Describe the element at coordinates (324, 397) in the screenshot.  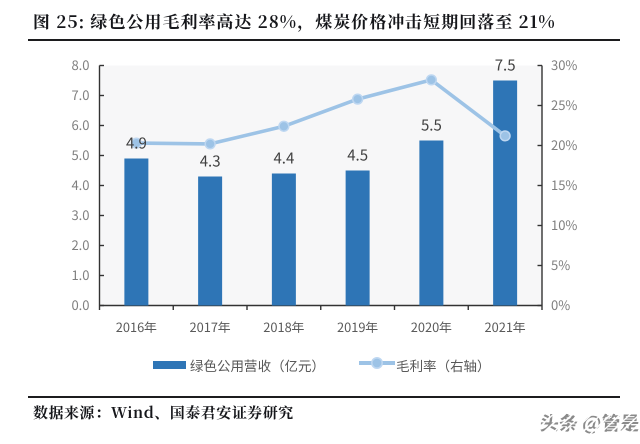
I see `footer-rule` at that location.